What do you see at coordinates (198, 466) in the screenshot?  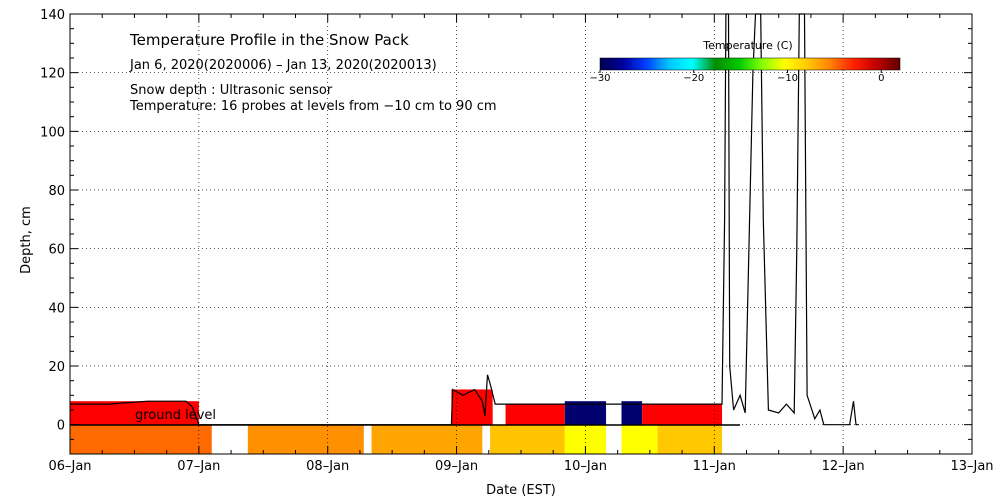 I see `x-tick-label: 07–Jan` at bounding box center [198, 466].